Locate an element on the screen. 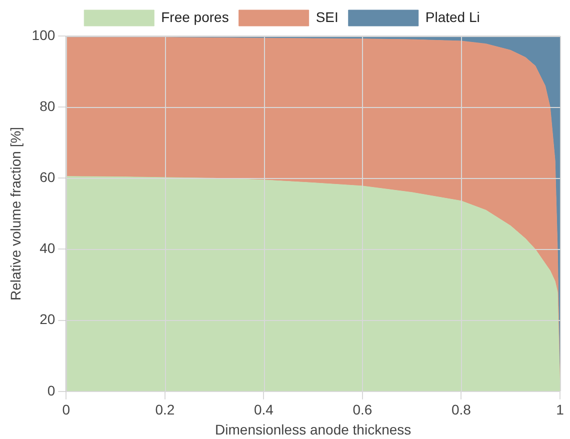 This screenshot has width=570, height=439. y-tick-label: 80 is located at coordinates (48, 106).